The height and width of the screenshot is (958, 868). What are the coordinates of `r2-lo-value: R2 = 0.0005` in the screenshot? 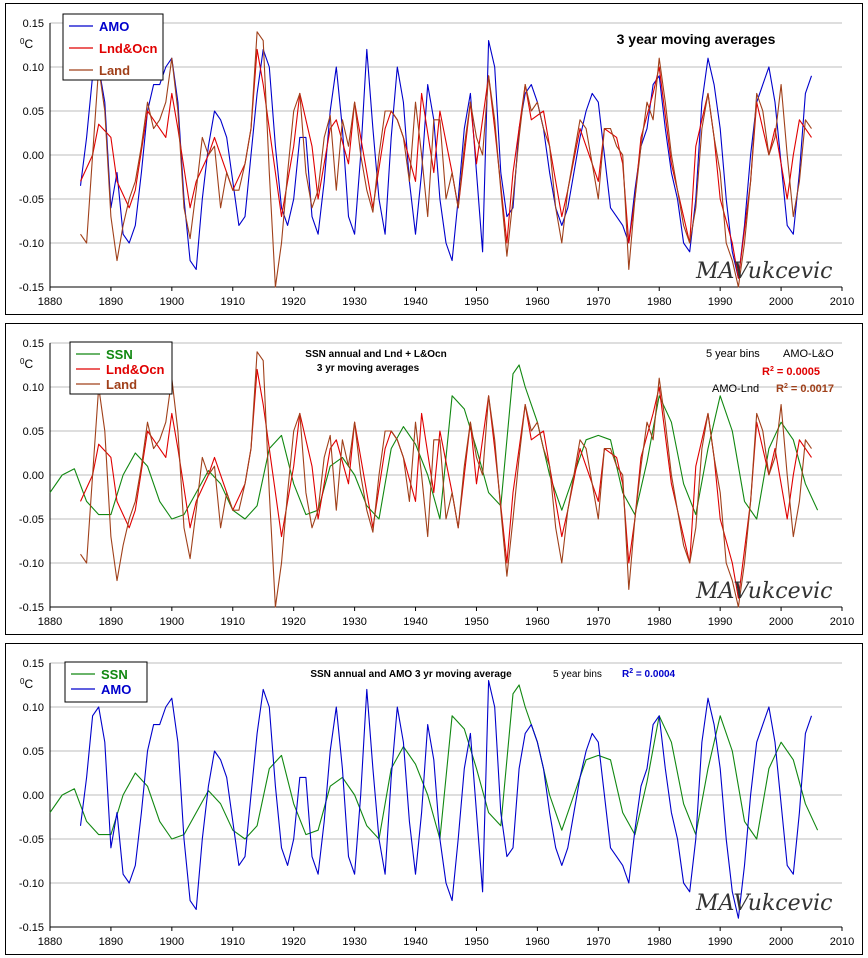 It's located at (791, 372).